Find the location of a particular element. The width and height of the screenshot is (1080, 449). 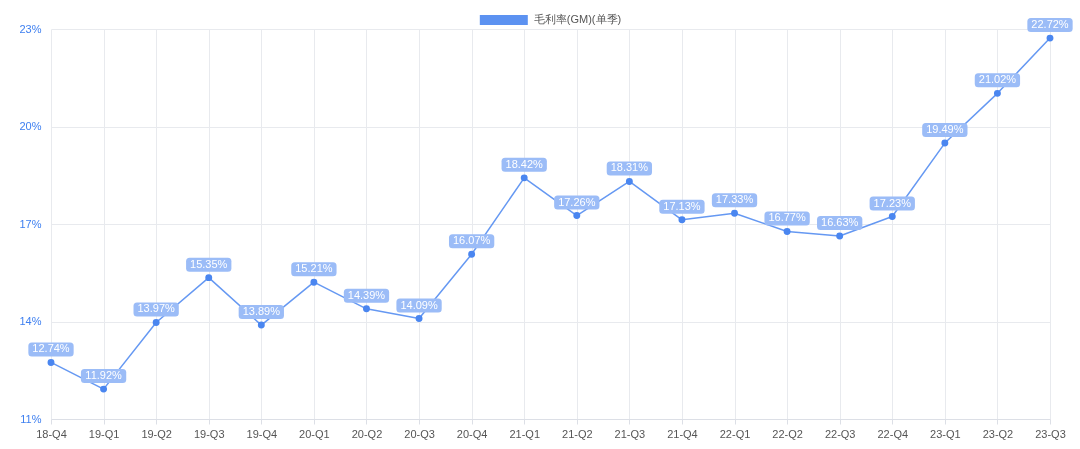

data-label: 12.74% is located at coordinates (51, 348).